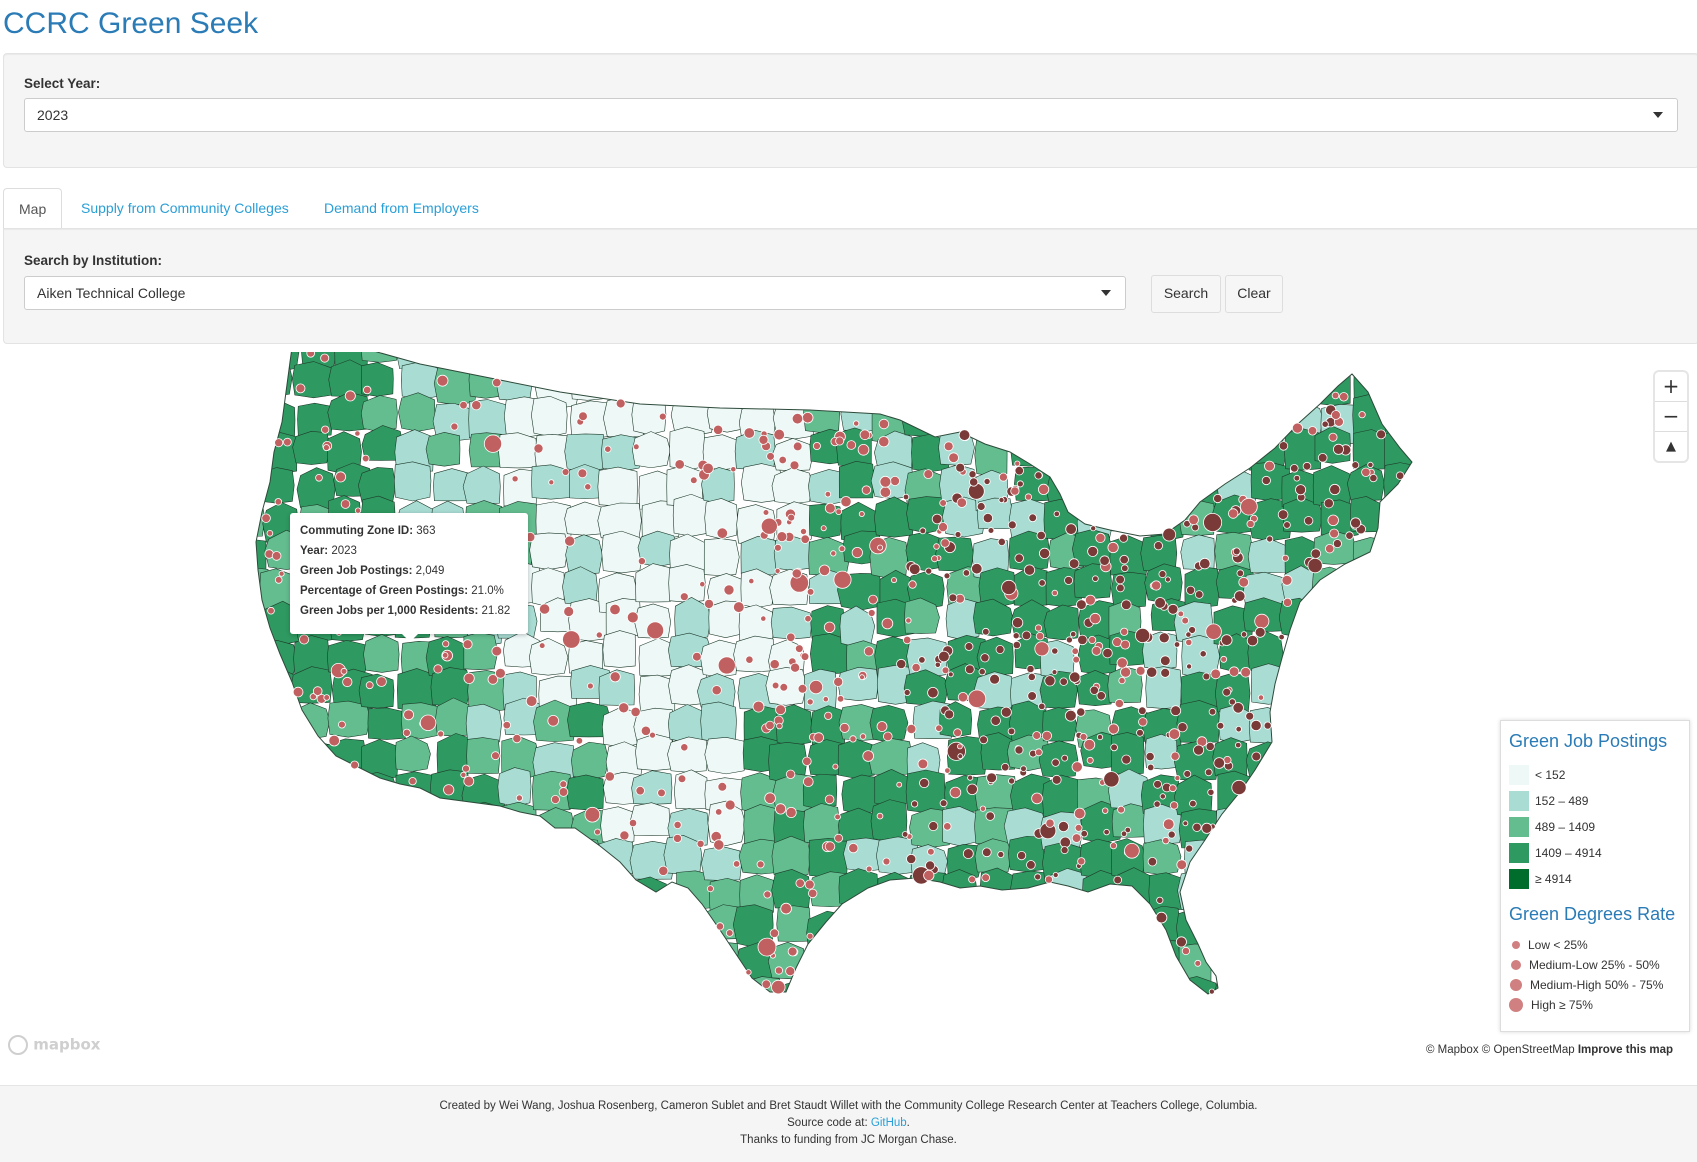 This screenshot has width=1697, height=1162. What do you see at coordinates (1625, 1050) in the screenshot?
I see `improve-map-link: Improve this map` at bounding box center [1625, 1050].